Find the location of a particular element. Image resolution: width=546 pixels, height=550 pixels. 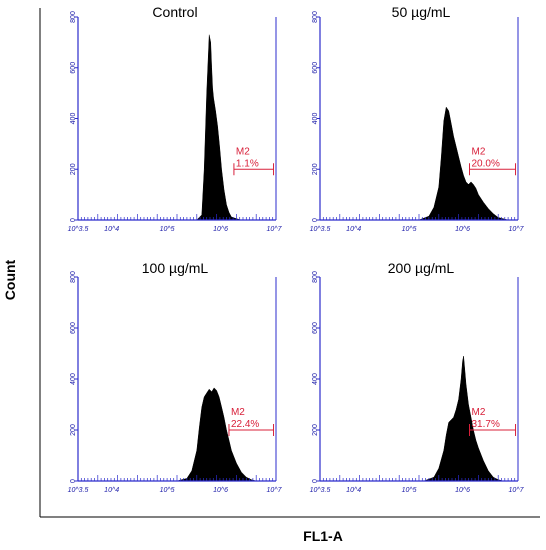

panel-title-100: 100 µg/mL is located at coordinates (175, 268).